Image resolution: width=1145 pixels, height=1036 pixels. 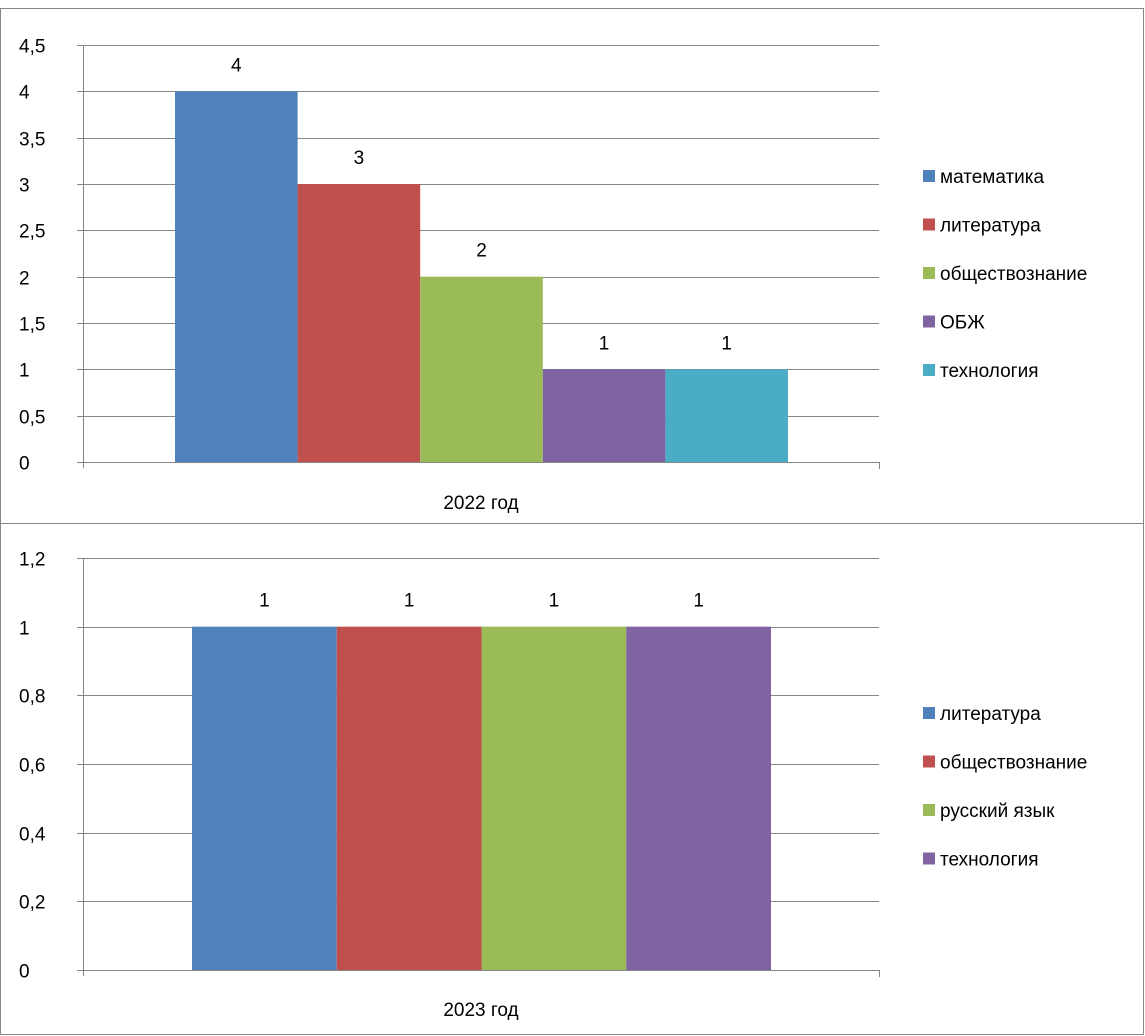 I want to click on c2022-y-tick-label: 4, so click(x=24, y=93).